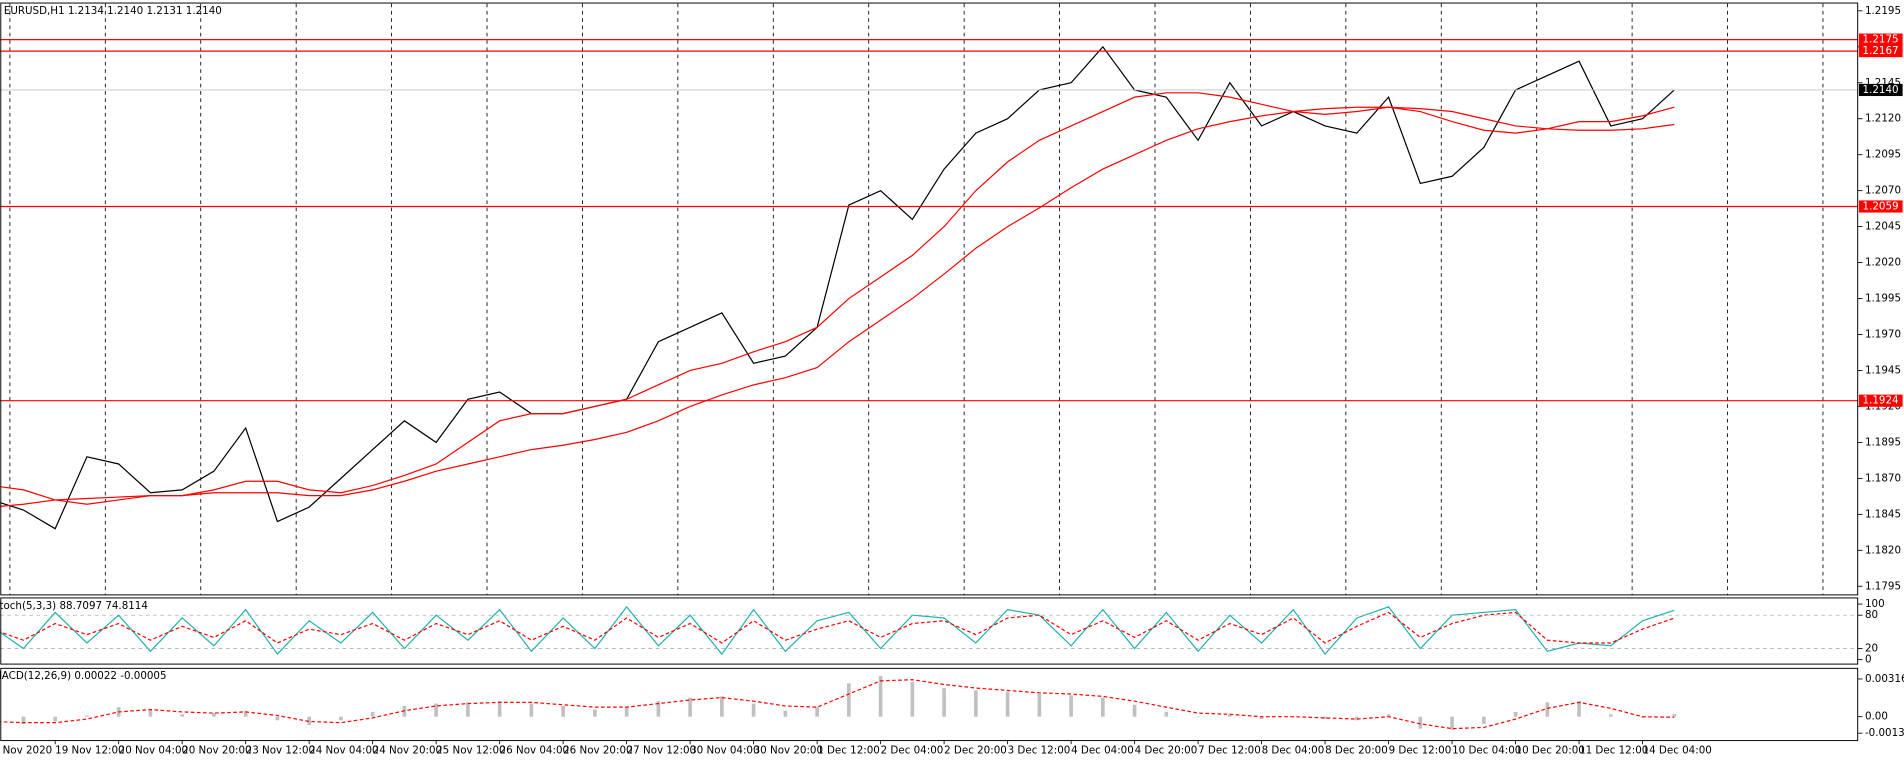  I want to click on y-tick-label: 1.1795, so click(1883, 586).